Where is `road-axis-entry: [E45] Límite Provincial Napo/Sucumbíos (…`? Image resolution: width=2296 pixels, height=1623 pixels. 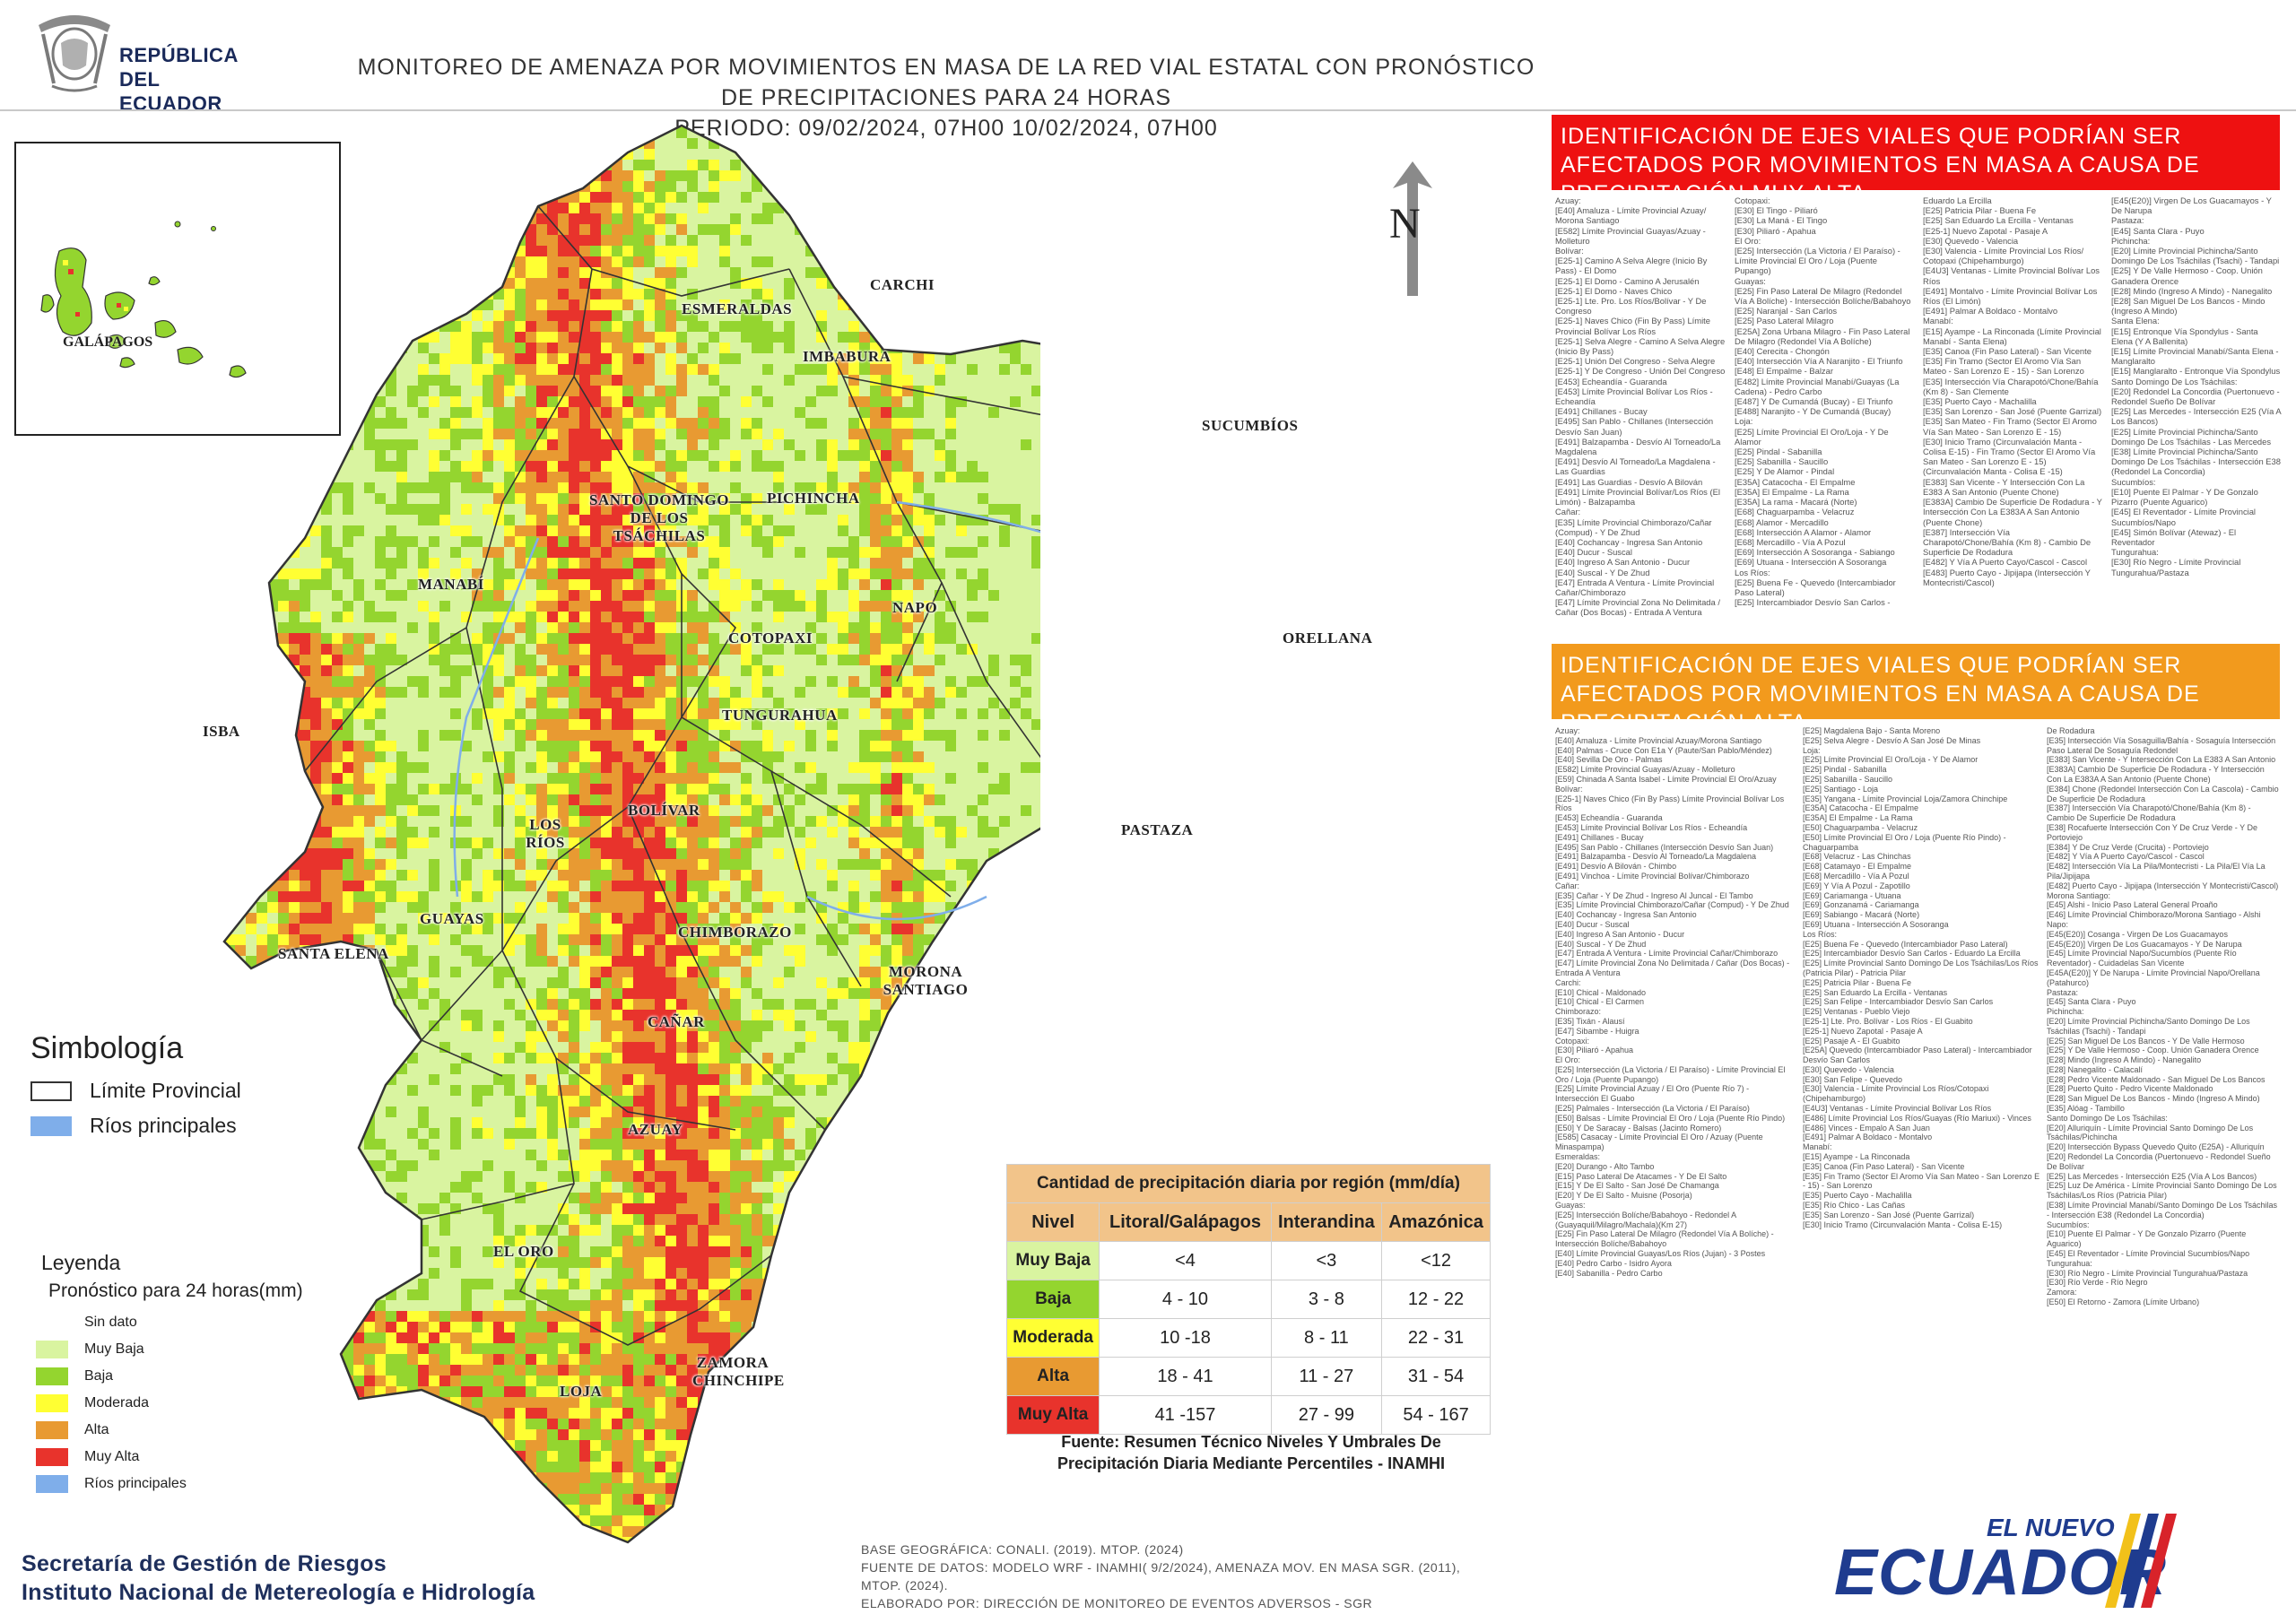 road-axis-entry: [E45] Límite Provincial Napo/Sucumbíos (… is located at coordinates (2142, 958).